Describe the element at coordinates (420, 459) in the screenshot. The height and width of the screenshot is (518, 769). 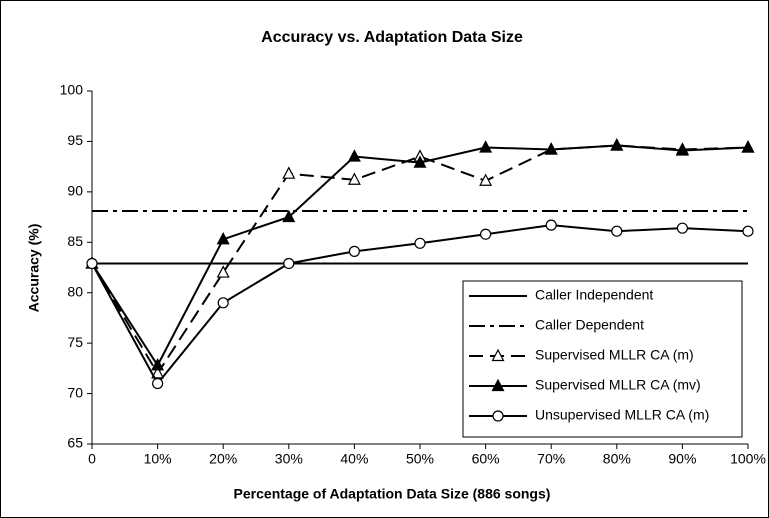
I see `x-tick-label: 50%` at that location.